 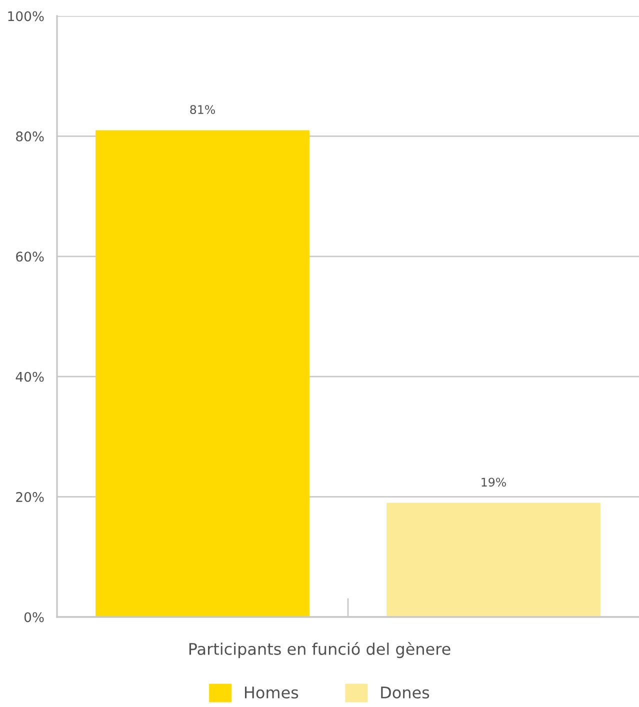 I want to click on data-label: 81%, so click(x=202, y=109).